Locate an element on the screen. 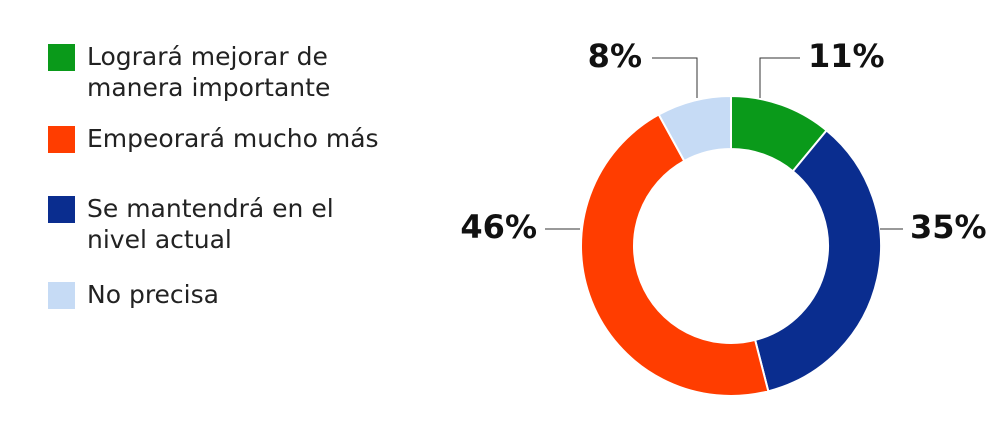 This screenshot has width=1000, height=436. value-label: 46% is located at coordinates (498, 227).